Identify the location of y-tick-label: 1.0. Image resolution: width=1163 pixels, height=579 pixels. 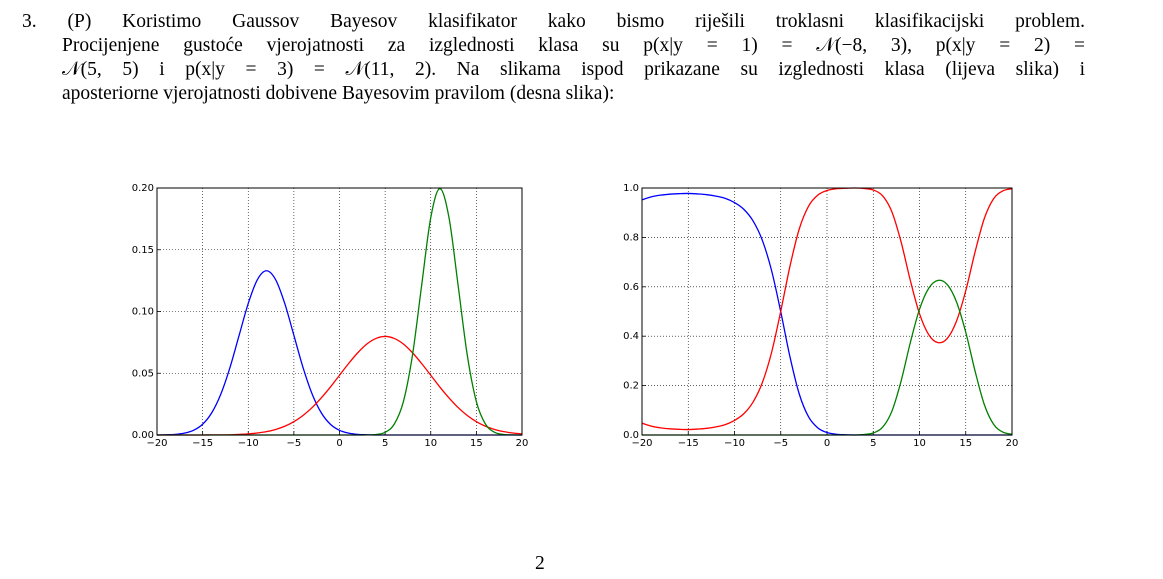
(631, 188).